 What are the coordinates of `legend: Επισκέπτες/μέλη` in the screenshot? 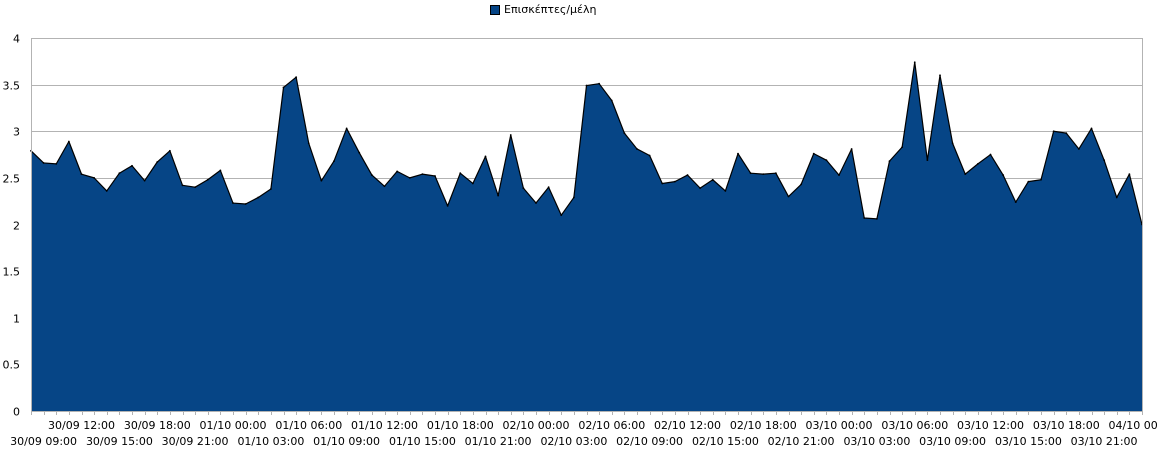 It's located at (543, 9).